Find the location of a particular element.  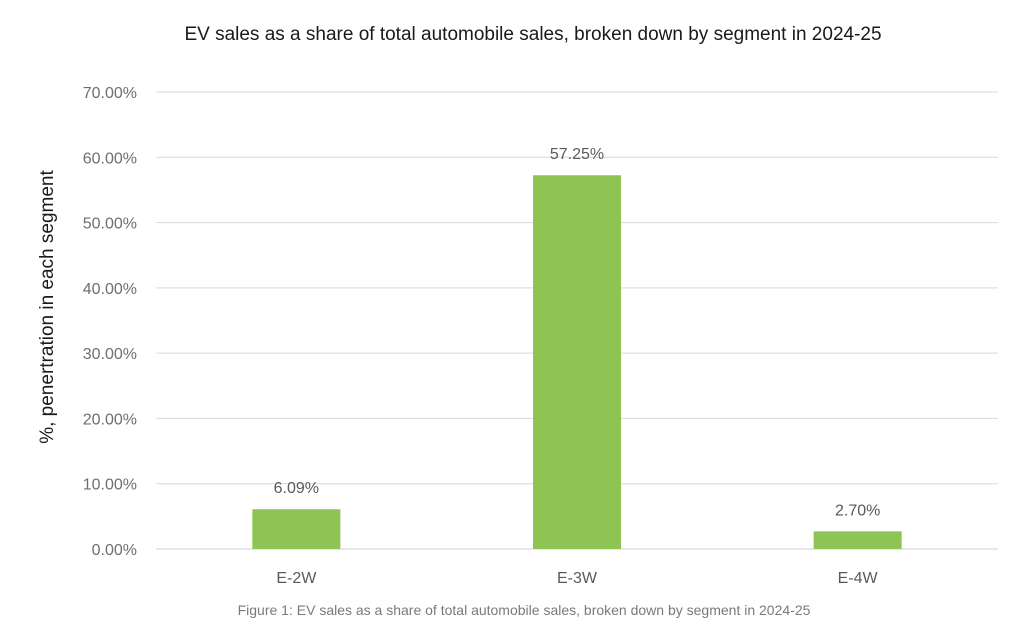

y-tick-label: 40.00% is located at coordinates (110, 289).